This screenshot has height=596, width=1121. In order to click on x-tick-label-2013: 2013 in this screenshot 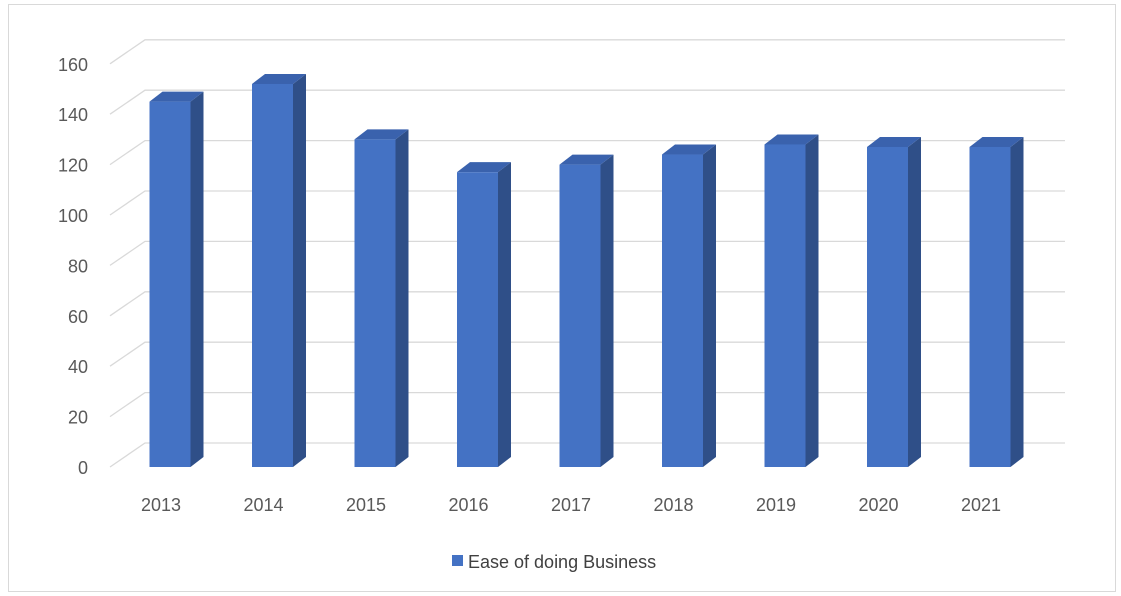, I will do `click(161, 505)`.